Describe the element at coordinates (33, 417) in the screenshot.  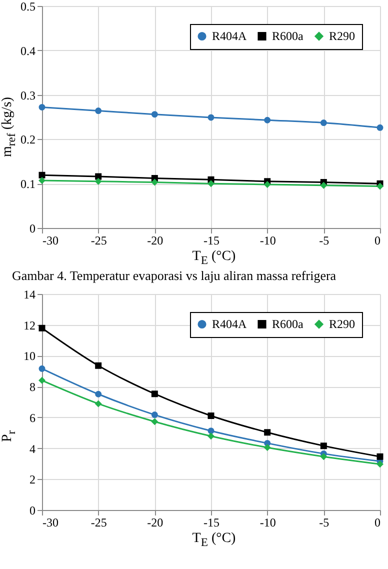
I see `y-tick-label: 6` at that location.